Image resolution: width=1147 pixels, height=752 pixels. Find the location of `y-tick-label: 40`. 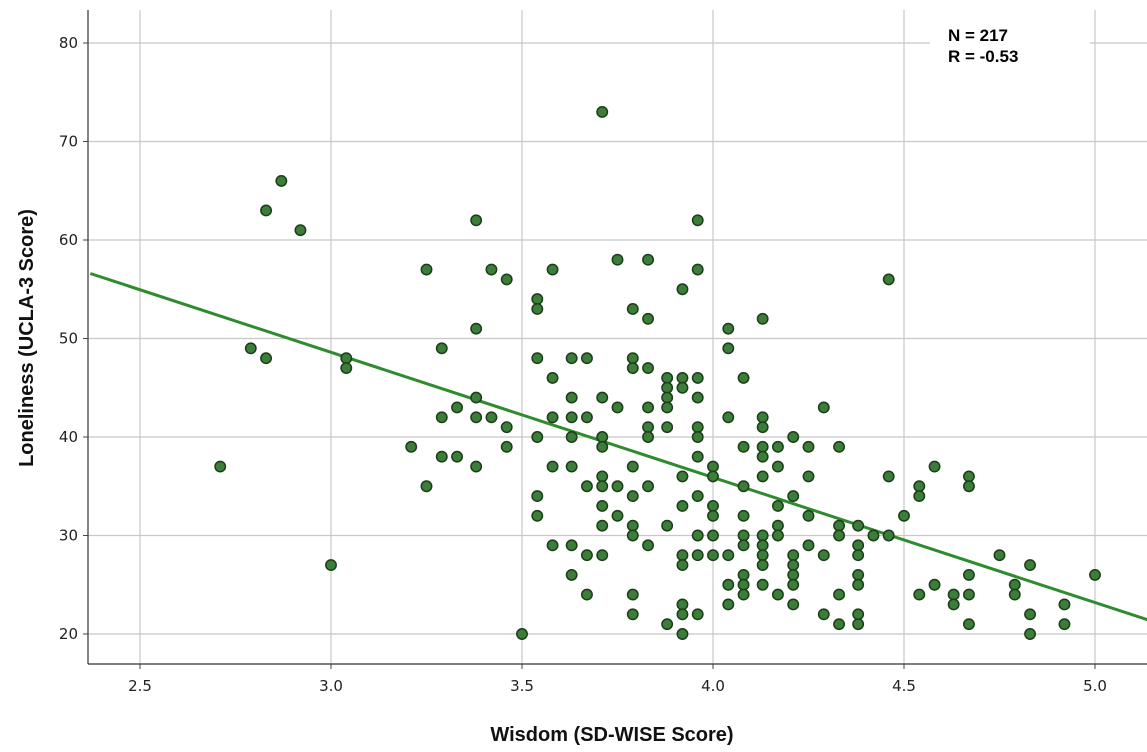

y-tick-label: 40 is located at coordinates (68, 437).